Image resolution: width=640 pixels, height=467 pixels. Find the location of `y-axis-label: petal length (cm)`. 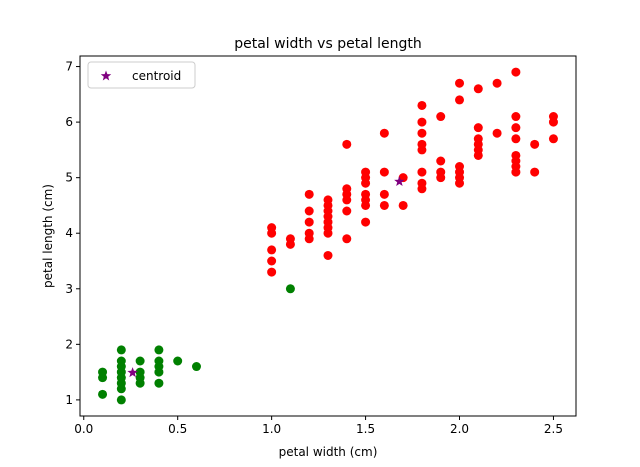

y-axis-label: petal length (cm) is located at coordinates (48, 236).